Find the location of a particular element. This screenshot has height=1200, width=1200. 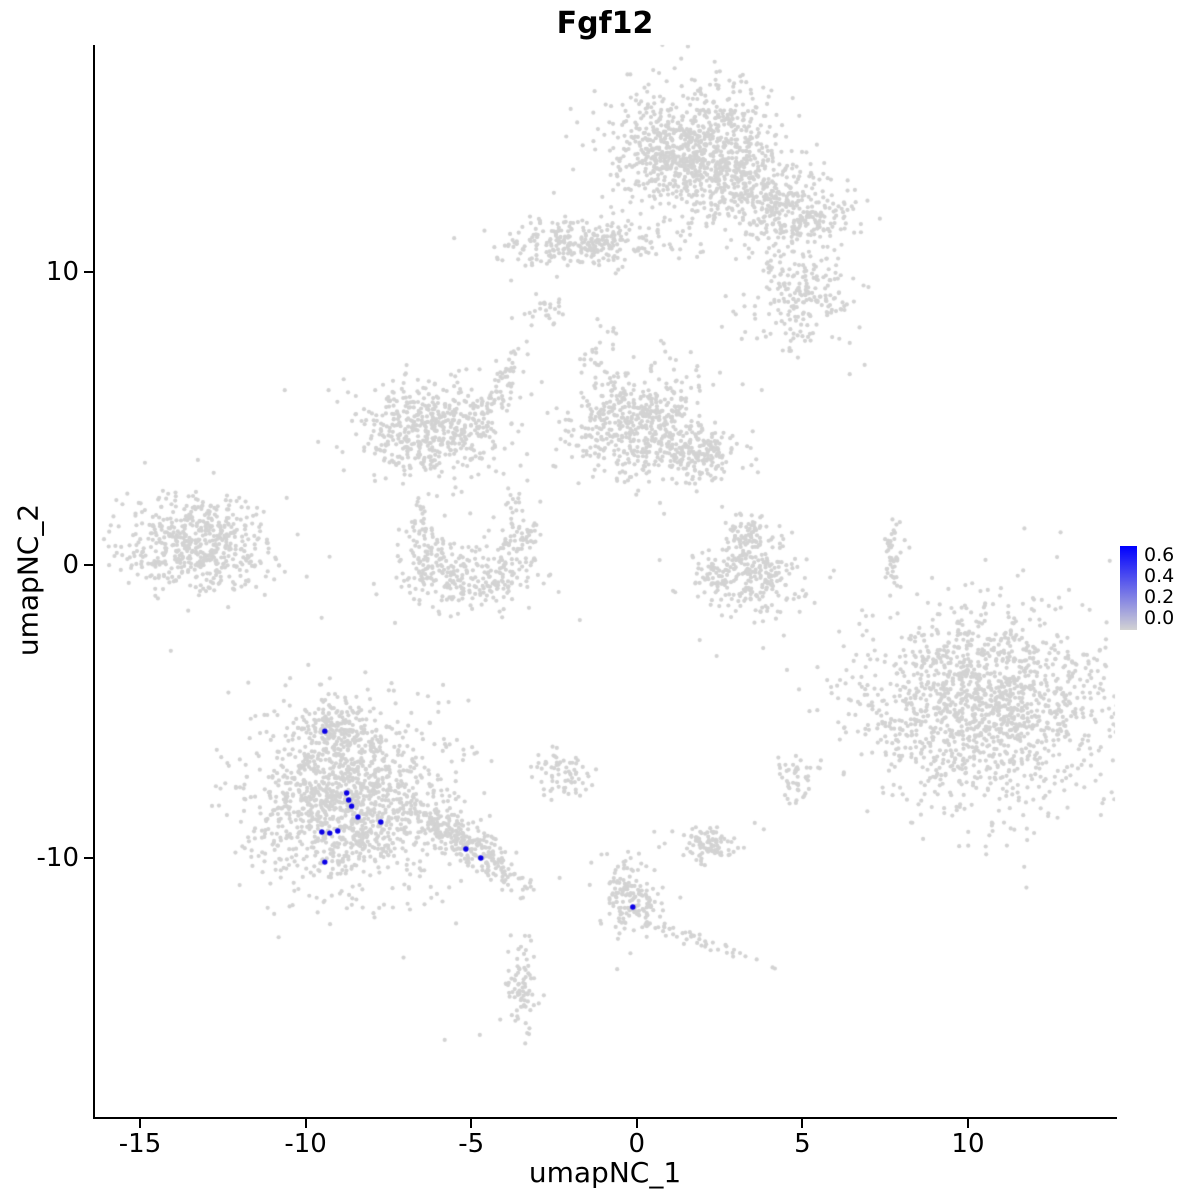

x-tick-label: -15 is located at coordinates (140, 1144).